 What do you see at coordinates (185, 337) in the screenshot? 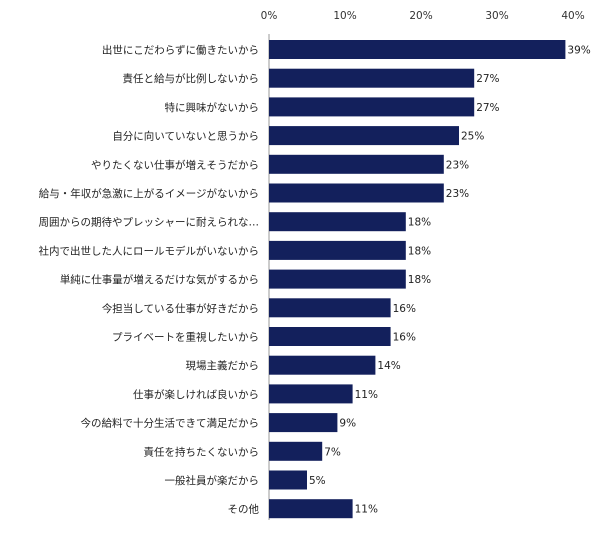
I see `category-label: プライベートを重視したいから` at bounding box center [185, 337].